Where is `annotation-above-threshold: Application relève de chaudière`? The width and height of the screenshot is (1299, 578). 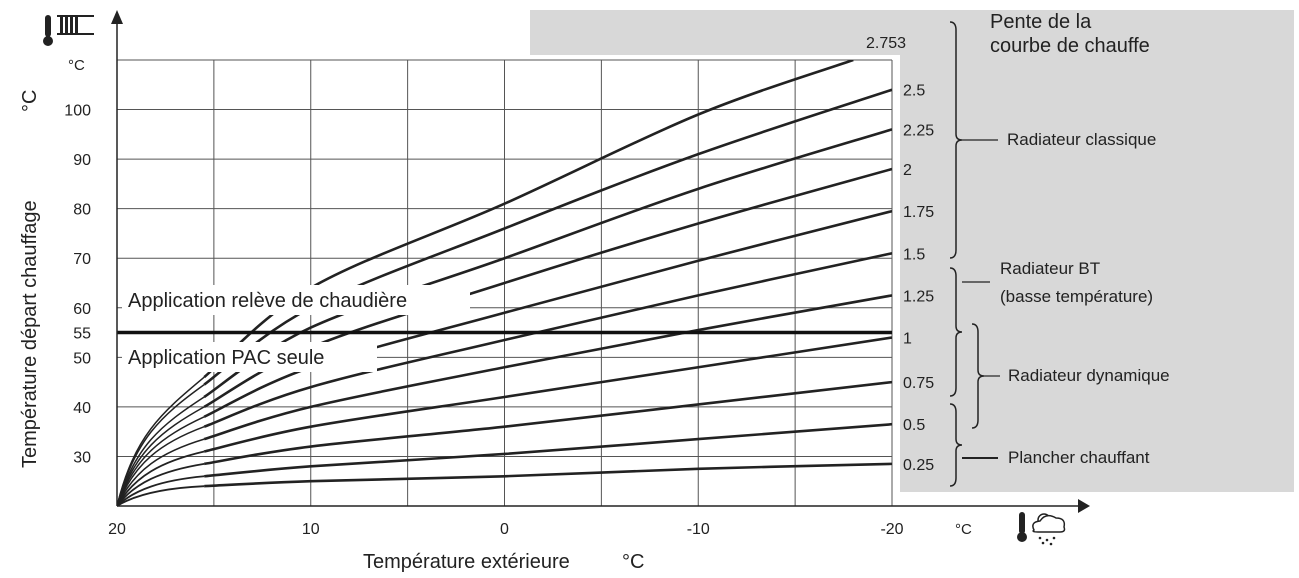 annotation-above-threshold: Application relève de chaudière is located at coordinates (267, 301).